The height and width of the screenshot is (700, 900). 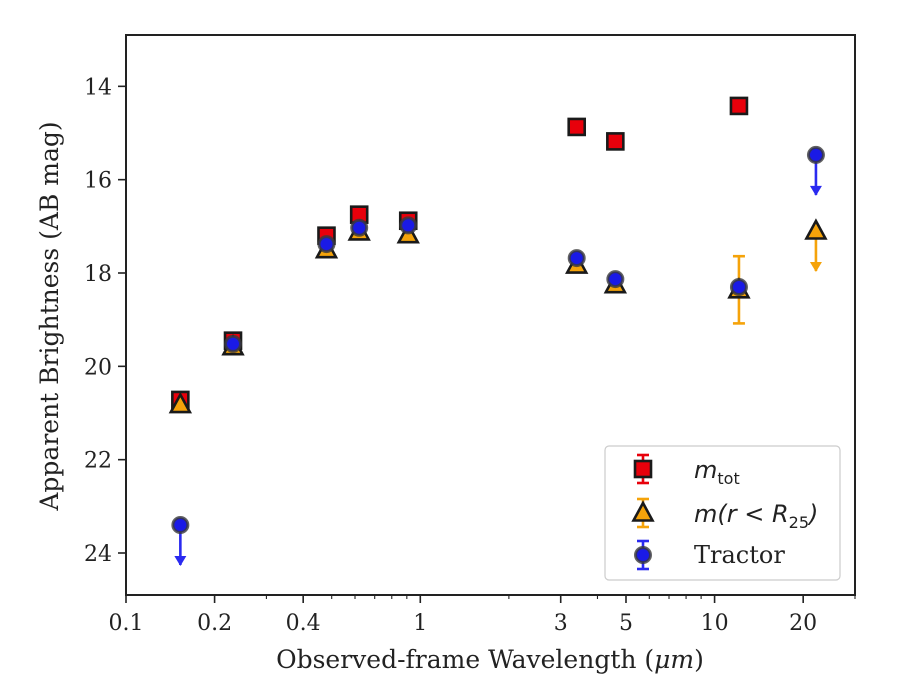 What do you see at coordinates (756, 516) in the screenshot?
I see `legend-label: m(r < R25)` at bounding box center [756, 516].